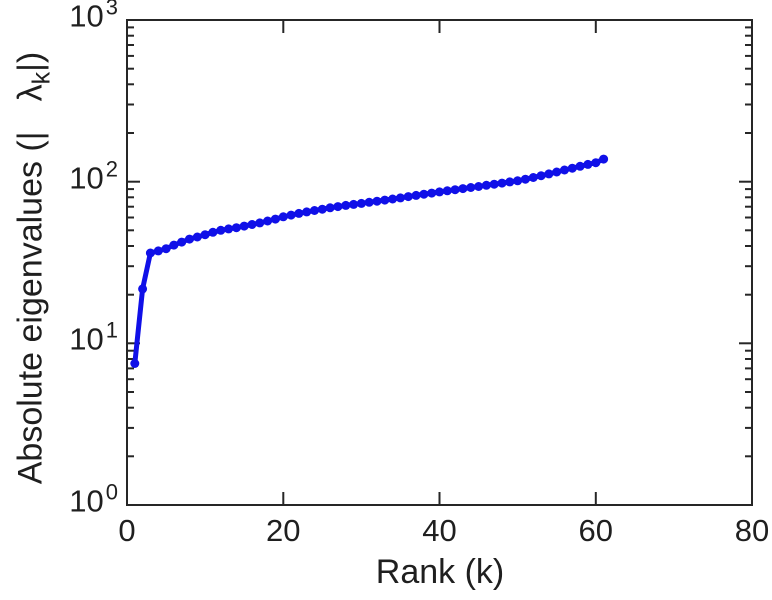  What do you see at coordinates (93, 175) in the screenshot?
I see `y-tick-label: 10²` at bounding box center [93, 175].